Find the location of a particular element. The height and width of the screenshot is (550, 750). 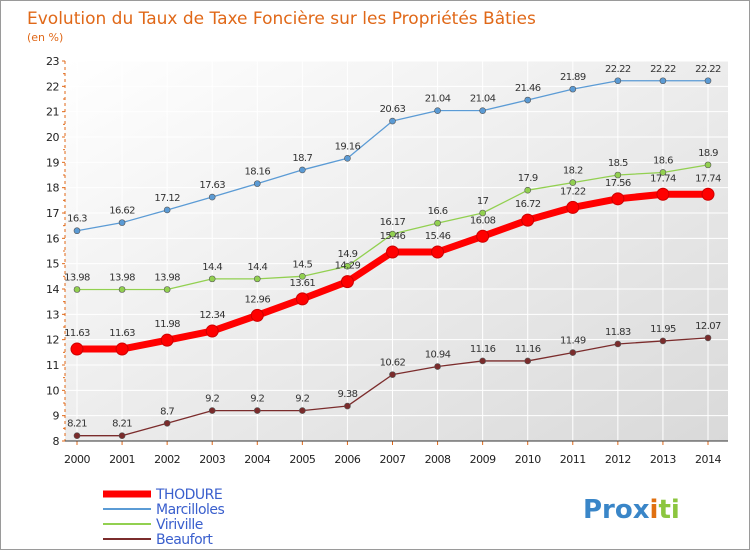

data-label-thodure: 13.61 is located at coordinates (303, 283).